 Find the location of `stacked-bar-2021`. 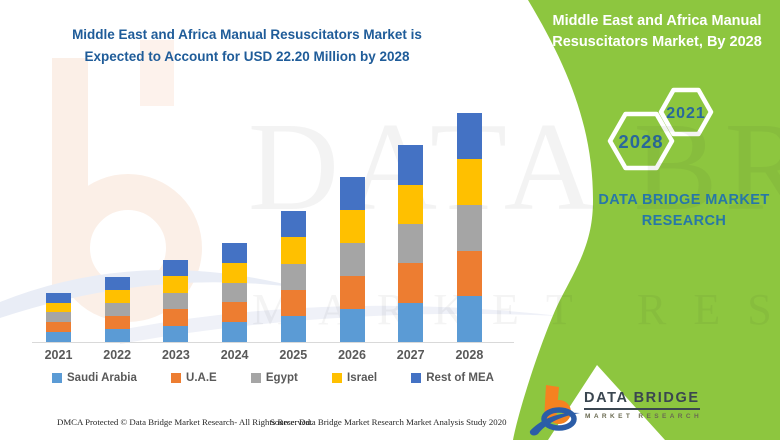

stacked-bar-2021 is located at coordinates (58, 317).